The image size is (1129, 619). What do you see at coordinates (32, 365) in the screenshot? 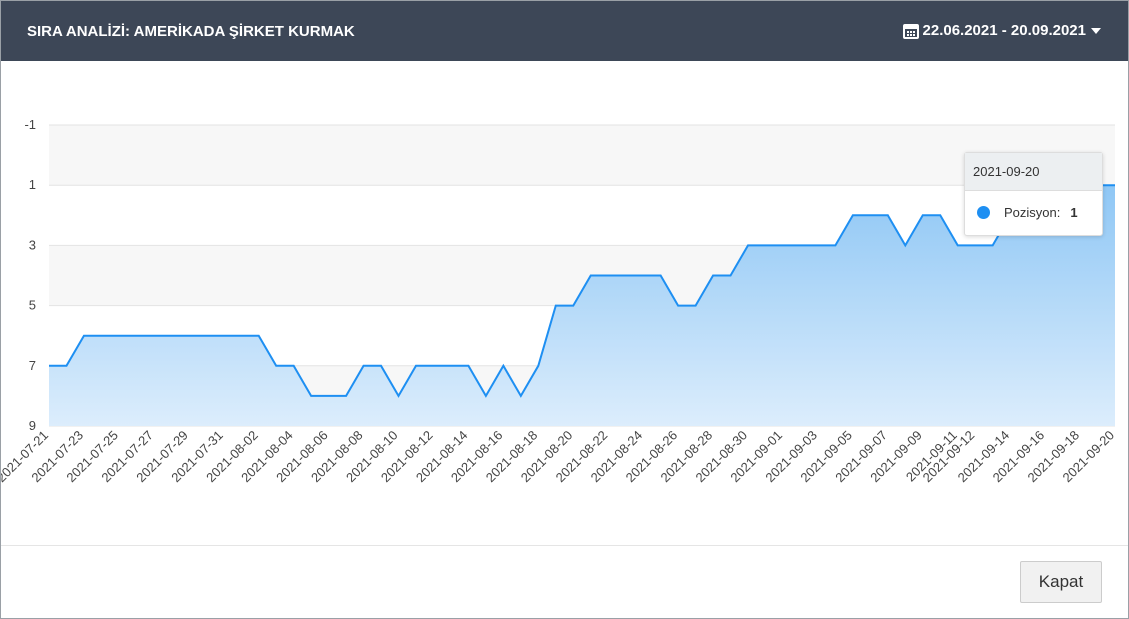
I see `y-tick-label: 7` at bounding box center [32, 365].